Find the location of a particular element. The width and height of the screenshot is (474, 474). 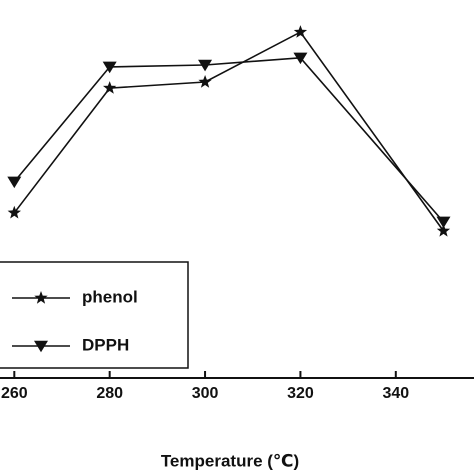

x-tick-label: 340 is located at coordinates (395, 393).